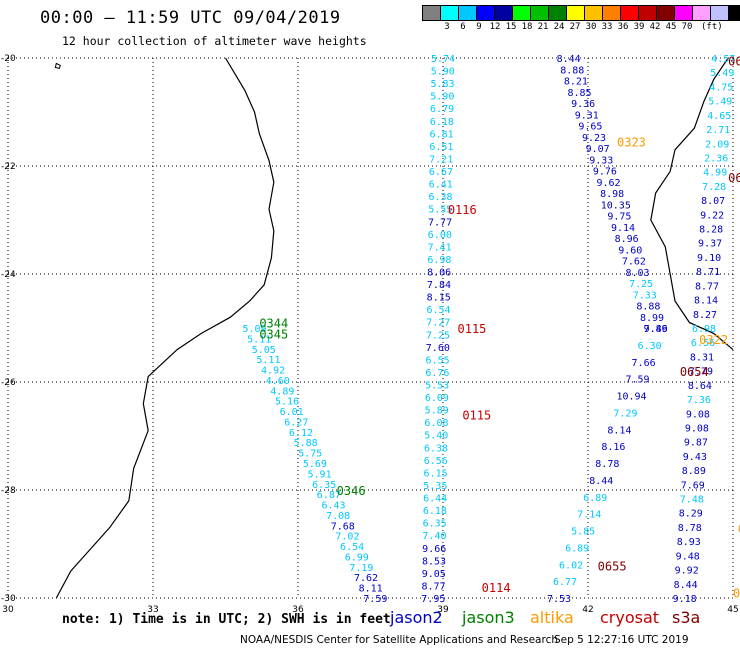 The image size is (740, 650). Describe the element at coordinates (645, 295) in the screenshot. I see `wave-height-value: 7.33` at that location.